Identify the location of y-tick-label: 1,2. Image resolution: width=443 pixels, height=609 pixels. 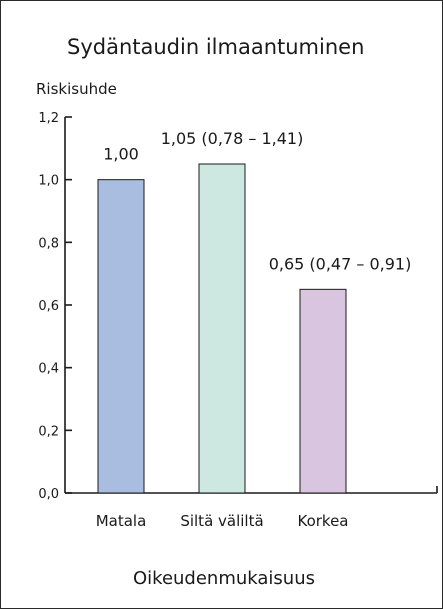
(48, 118).